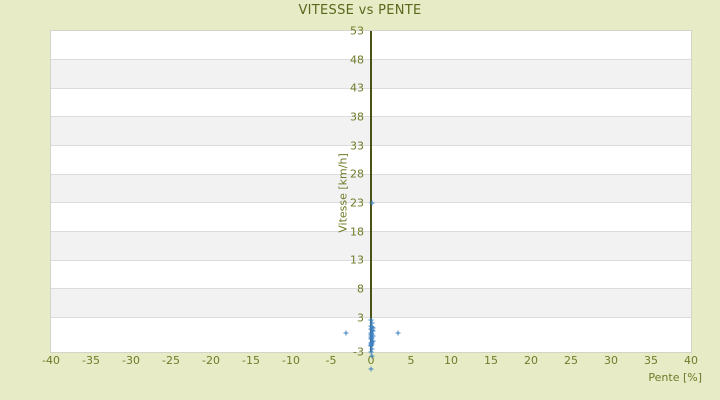 The image size is (720, 400). What do you see at coordinates (531, 360) in the screenshot?
I see `x-tick-label: 20` at bounding box center [531, 360].